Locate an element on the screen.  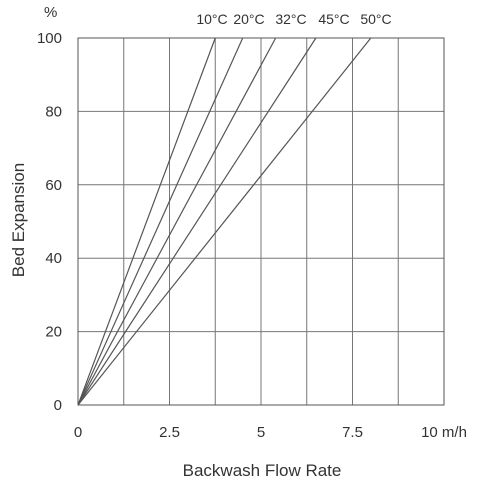
series-label: 45°C is located at coordinates (333, 19).